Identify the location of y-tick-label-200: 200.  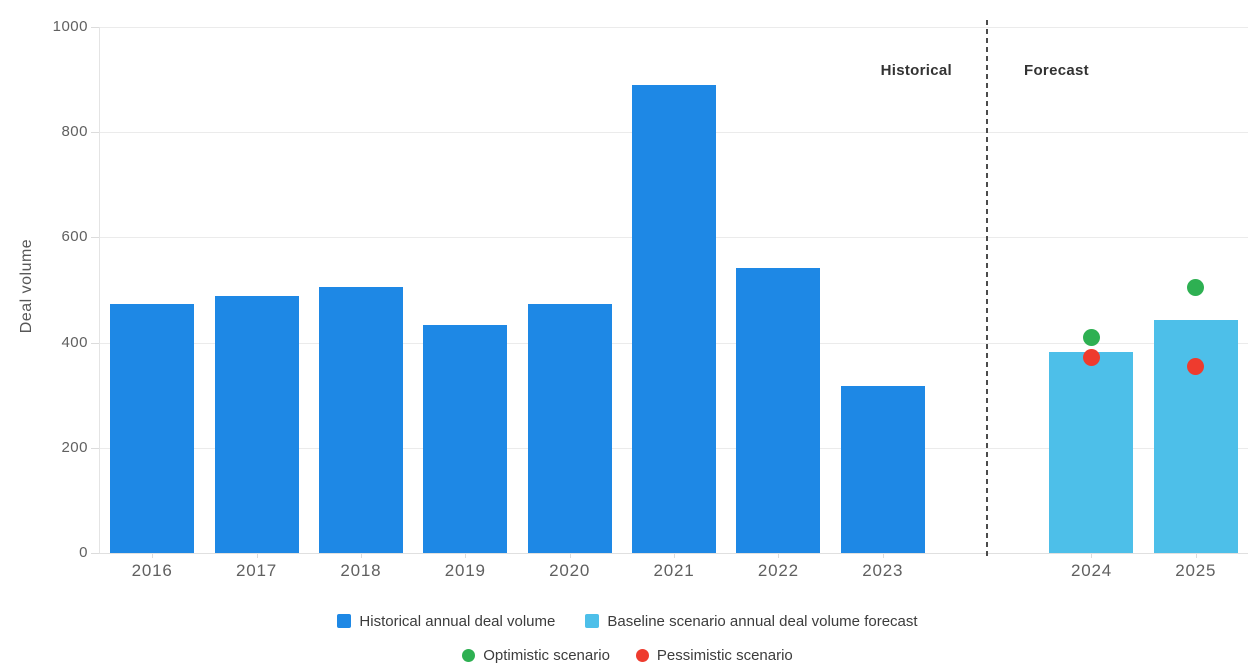
(74, 447).